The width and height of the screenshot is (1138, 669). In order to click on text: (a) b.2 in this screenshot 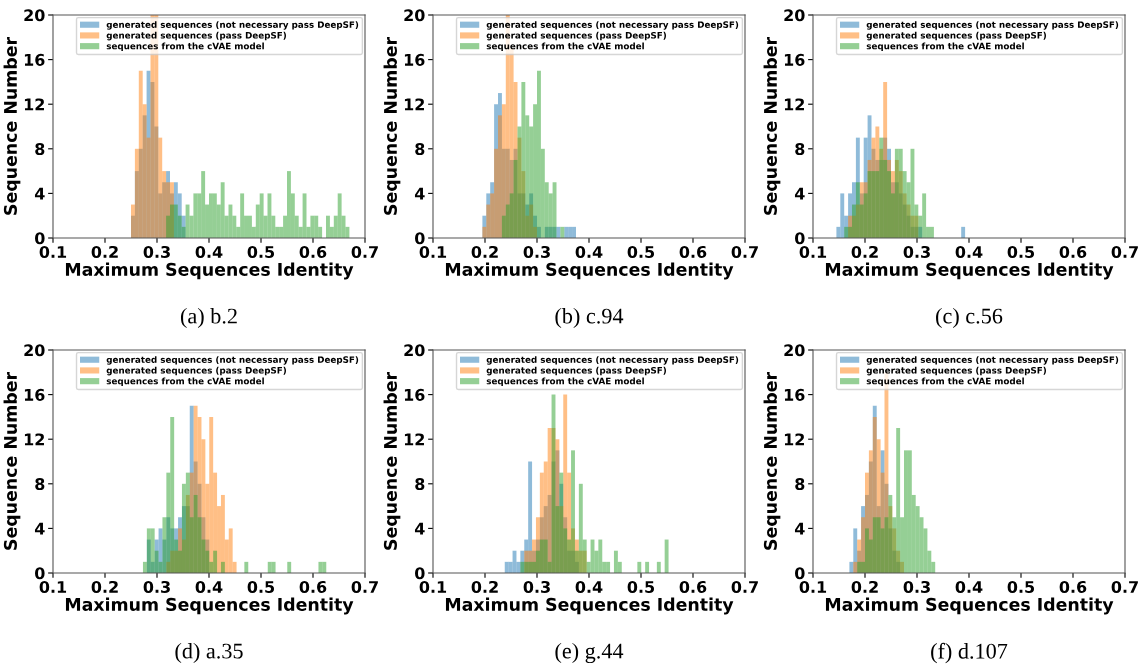, I will do `click(208, 318)`.